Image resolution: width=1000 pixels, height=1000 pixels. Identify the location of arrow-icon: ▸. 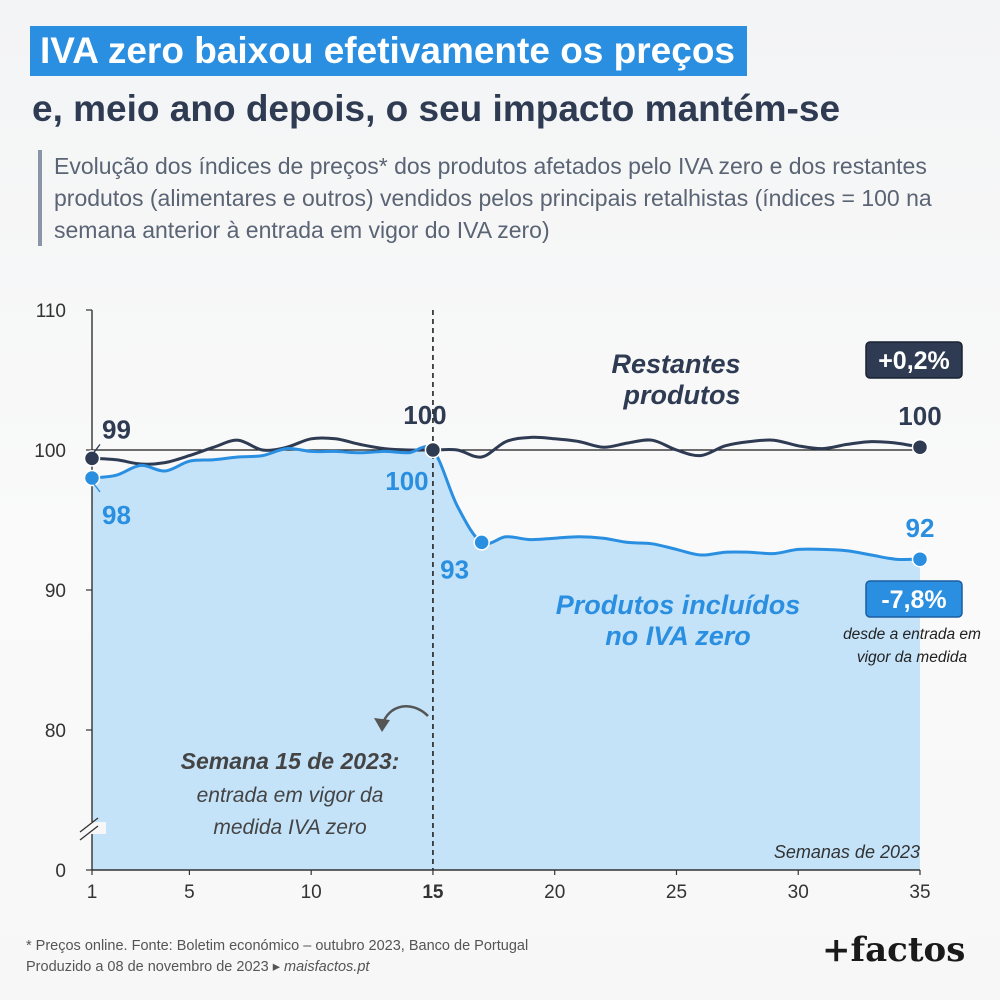
(276, 967).